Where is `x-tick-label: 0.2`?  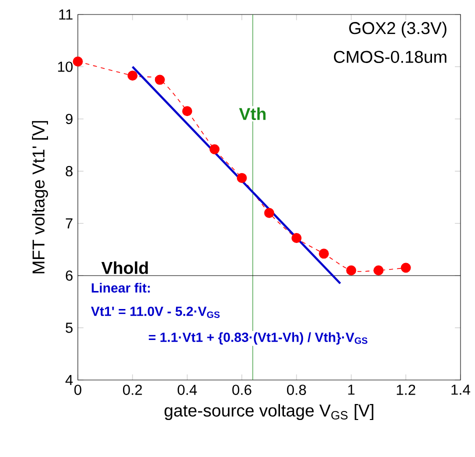 x-tick-label: 0.2 is located at coordinates (132, 390).